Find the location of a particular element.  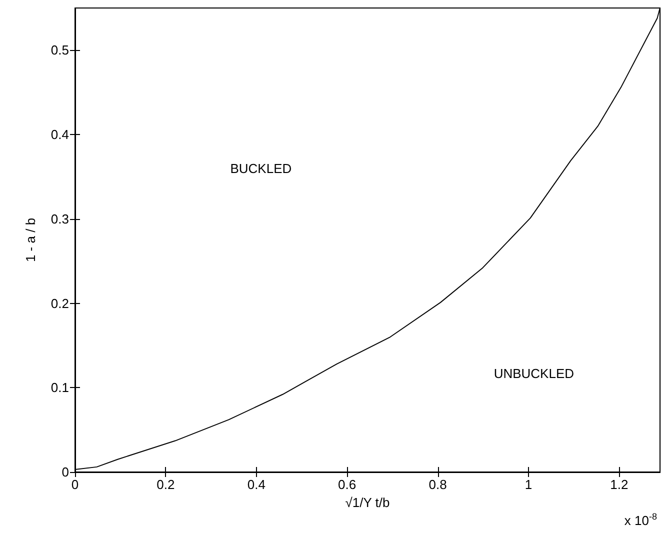

y-tick-label: 0.4 is located at coordinates (59, 134).